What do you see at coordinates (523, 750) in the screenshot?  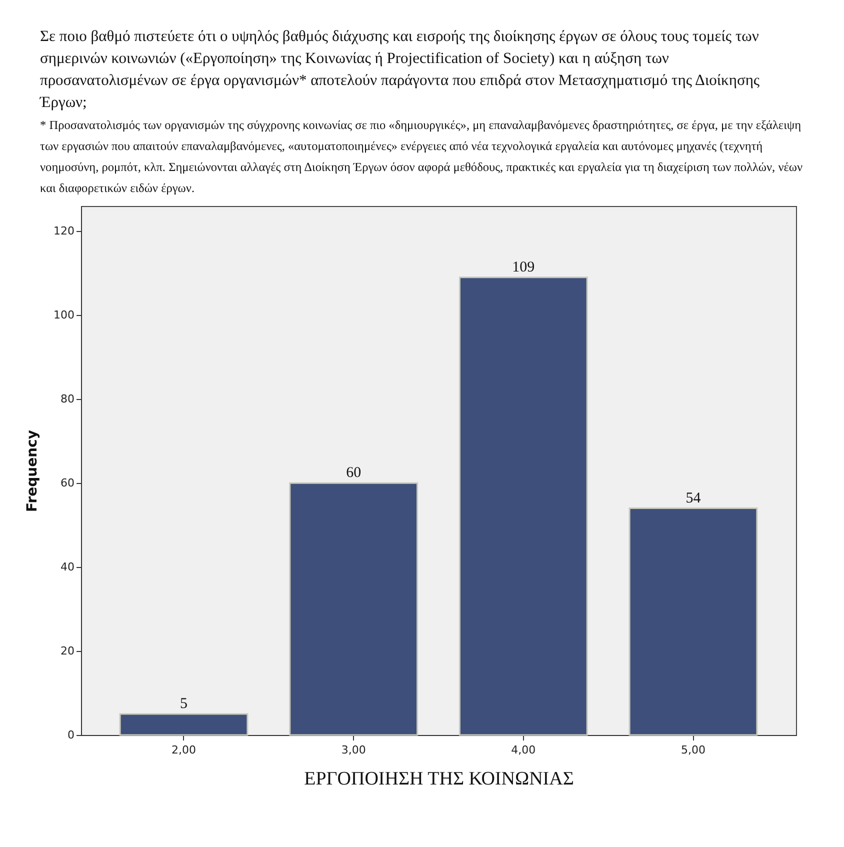 I see `x-tick-label: 4,00` at bounding box center [523, 750].